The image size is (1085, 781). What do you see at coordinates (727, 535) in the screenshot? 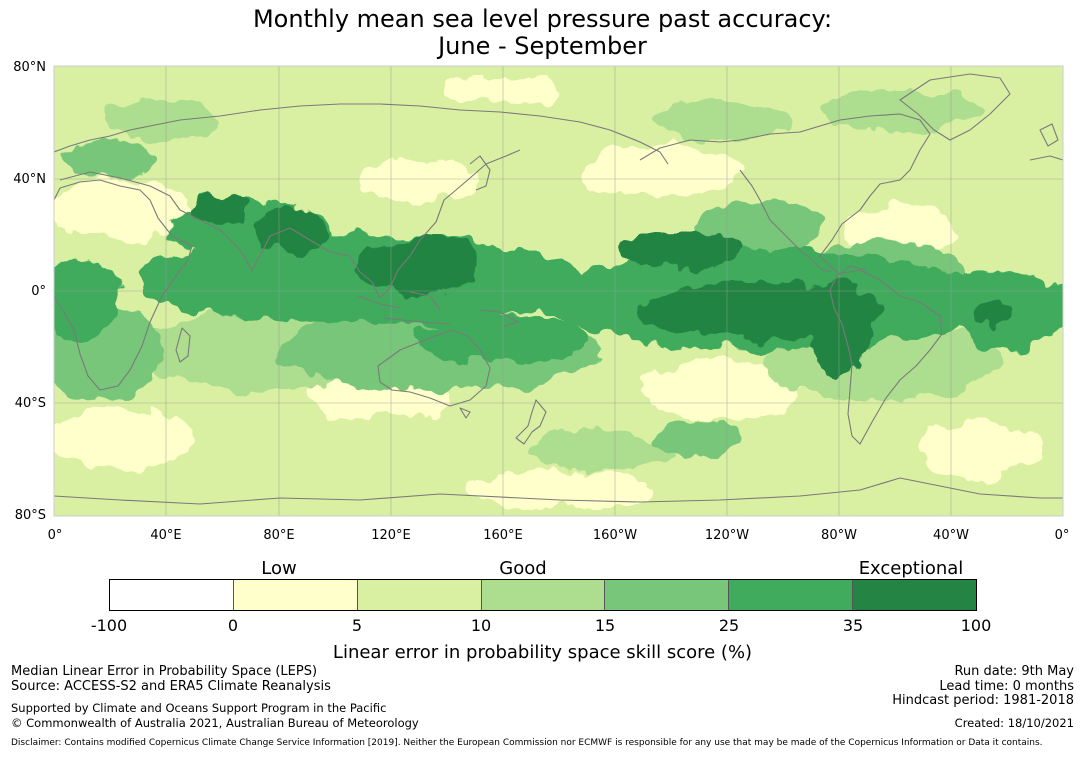
I see `lon-label-120w: 120°W` at bounding box center [727, 535].